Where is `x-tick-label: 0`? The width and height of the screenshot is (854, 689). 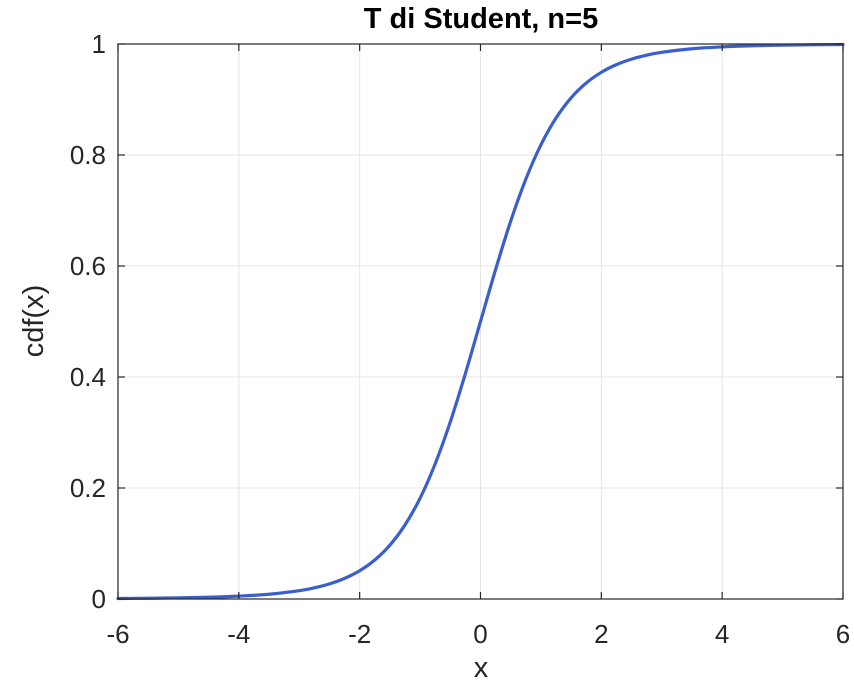
x-tick-label: 0 is located at coordinates (480, 634).